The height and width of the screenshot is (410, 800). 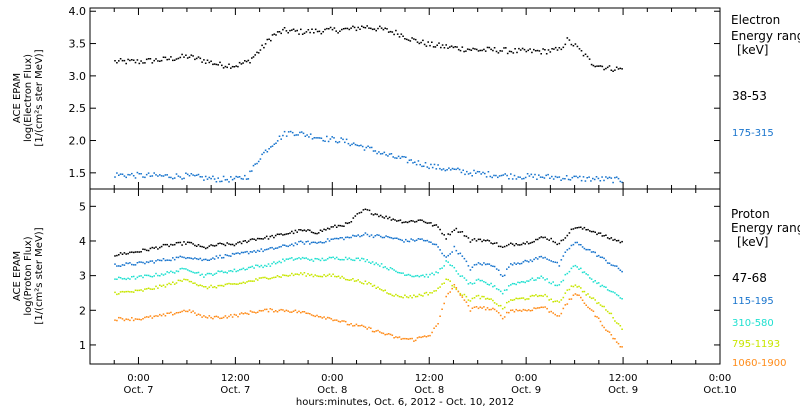 I want to click on x-tick-date-label: Oct. 9, so click(x=623, y=390).